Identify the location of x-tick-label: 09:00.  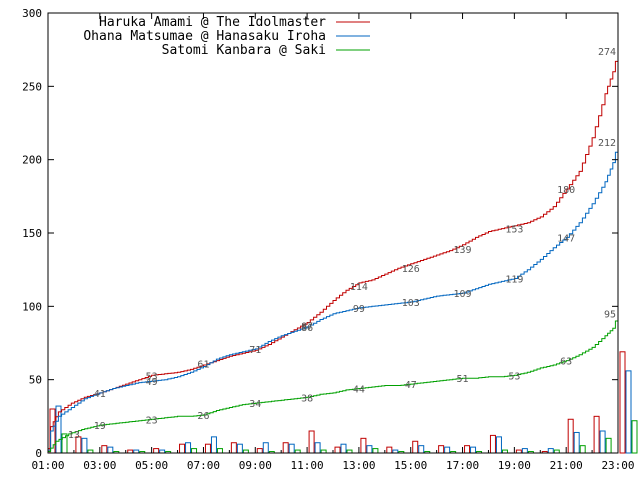
(255, 465).